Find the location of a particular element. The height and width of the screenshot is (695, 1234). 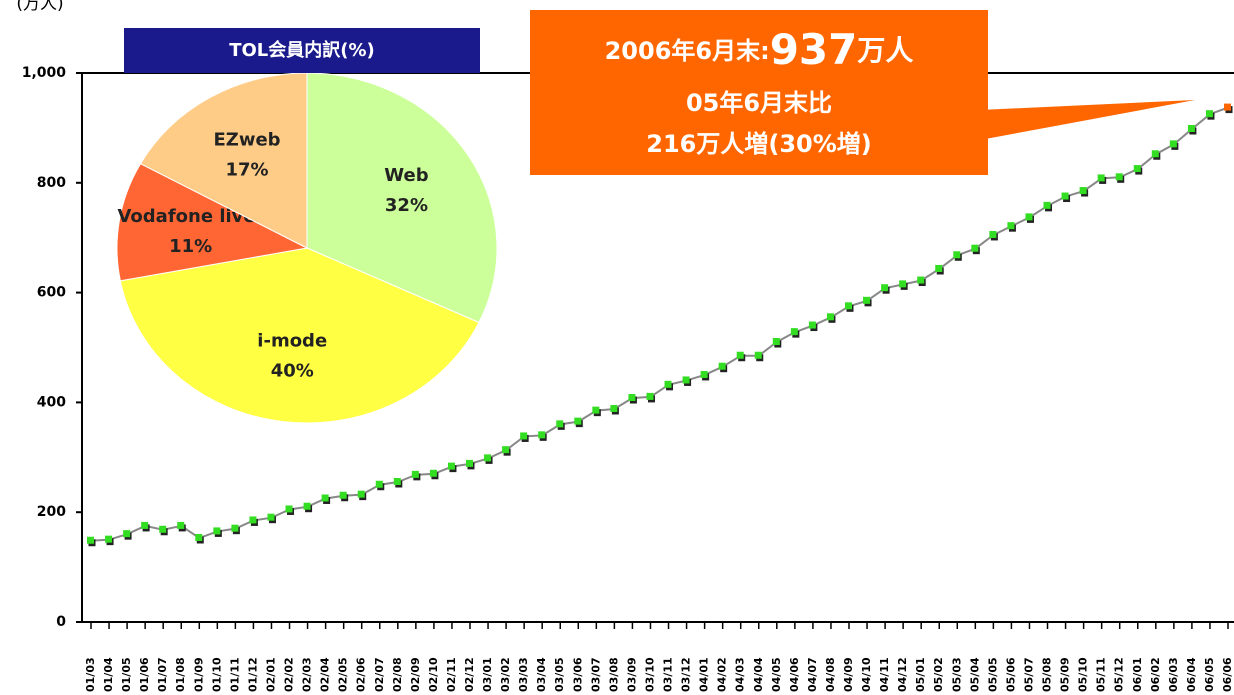

x-tick-label: 01/05 is located at coordinates (126, 674).